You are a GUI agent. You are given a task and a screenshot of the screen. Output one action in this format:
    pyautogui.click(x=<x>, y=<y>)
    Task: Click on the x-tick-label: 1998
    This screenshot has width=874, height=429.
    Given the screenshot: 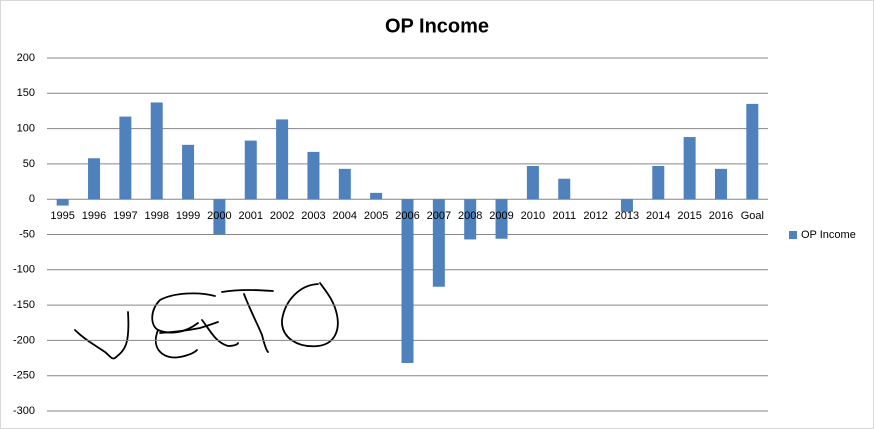 What is the action you would take?
    pyautogui.click(x=156, y=216)
    